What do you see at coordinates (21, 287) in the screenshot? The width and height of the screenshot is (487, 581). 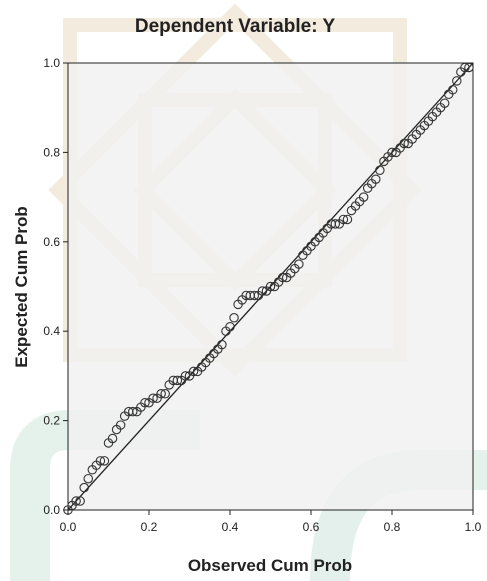 I see `y-axis-label: Expected Cum Prob` at bounding box center [21, 287].